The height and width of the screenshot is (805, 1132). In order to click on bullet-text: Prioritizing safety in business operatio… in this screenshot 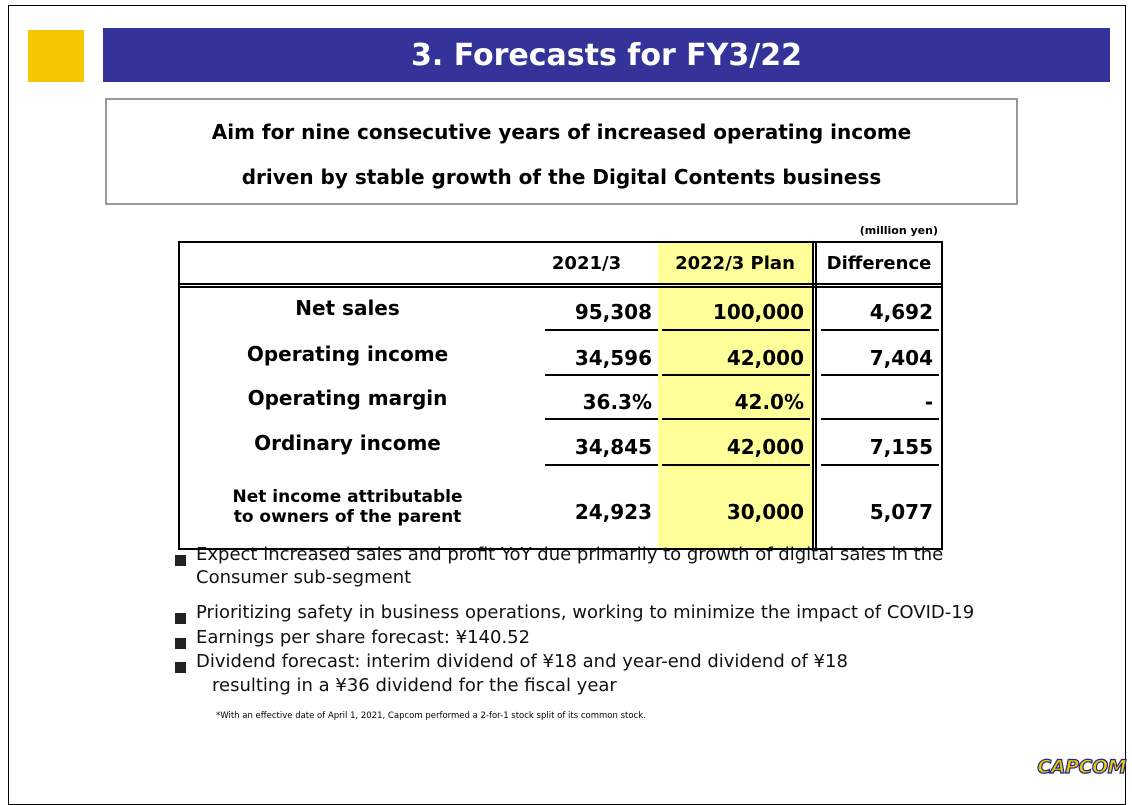, I will do `click(585, 612)`.